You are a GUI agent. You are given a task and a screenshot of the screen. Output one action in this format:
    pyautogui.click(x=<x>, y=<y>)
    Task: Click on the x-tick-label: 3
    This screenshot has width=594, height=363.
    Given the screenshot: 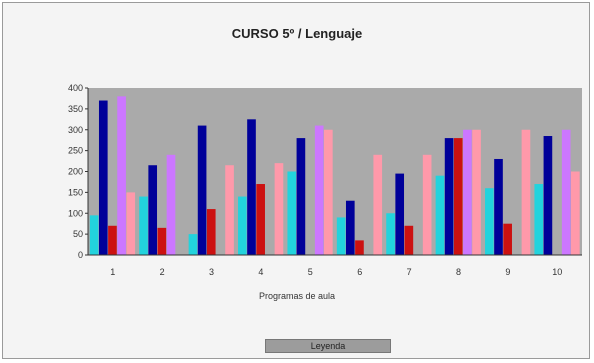 What is the action you would take?
    pyautogui.click(x=211, y=272)
    